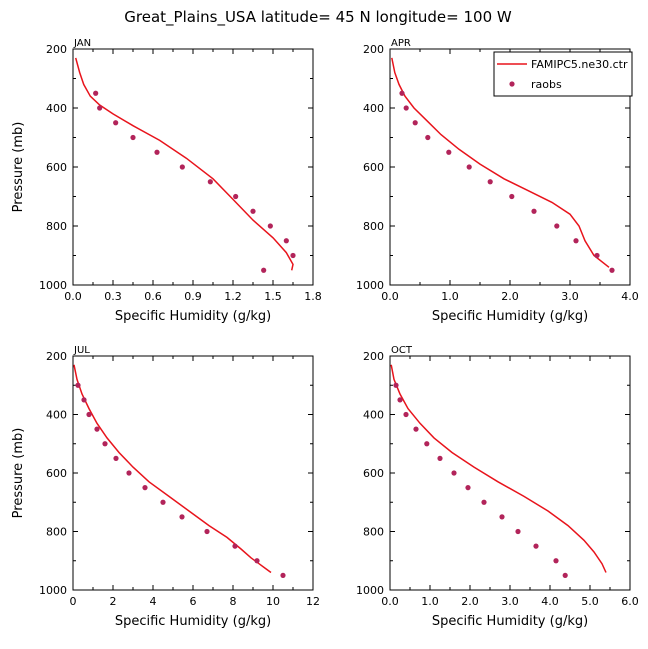 This screenshot has width=648, height=649. What do you see at coordinates (512, 84) in the screenshot?
I see `legend-obs-dot-icon` at bounding box center [512, 84].